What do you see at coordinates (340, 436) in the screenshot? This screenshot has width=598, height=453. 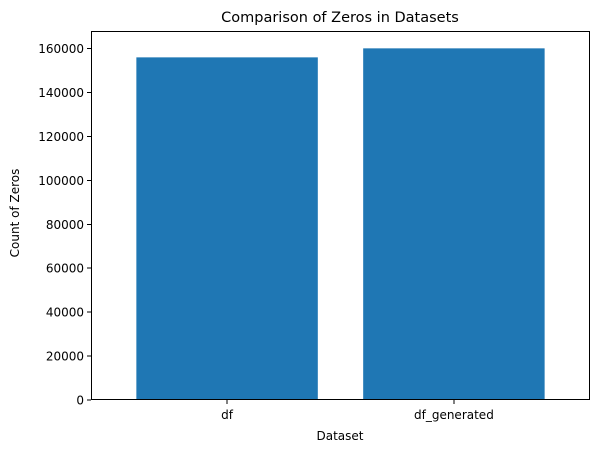 I see `x-axis-label: Dataset` at bounding box center [340, 436].